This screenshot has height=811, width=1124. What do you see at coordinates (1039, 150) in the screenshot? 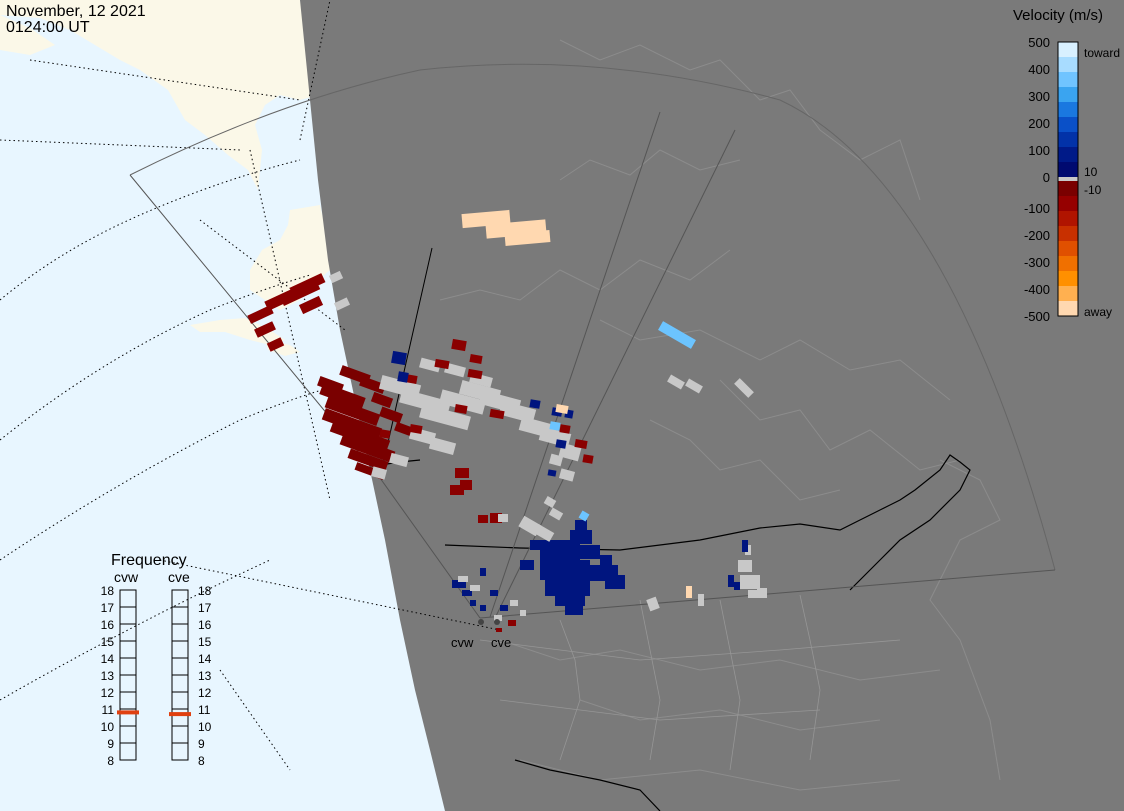
I see `colorbar-tick-label: 100` at bounding box center [1039, 150].